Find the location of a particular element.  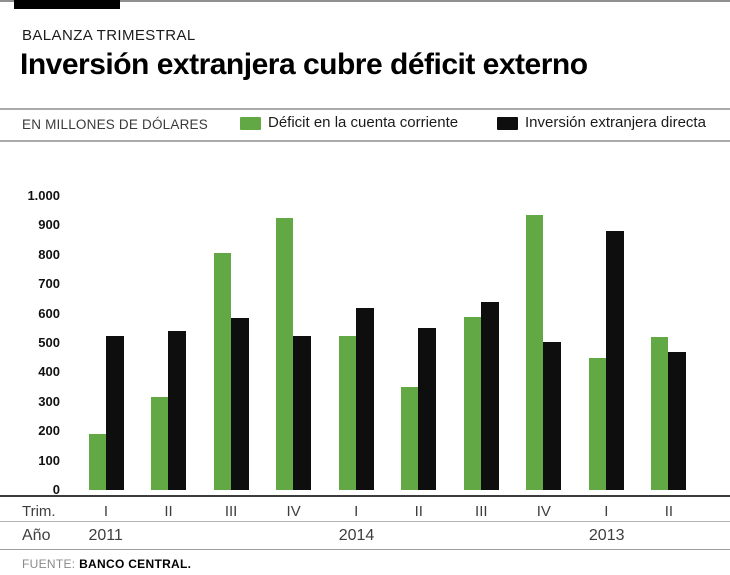

bar-fdi-q2 is located at coordinates (177, 410).